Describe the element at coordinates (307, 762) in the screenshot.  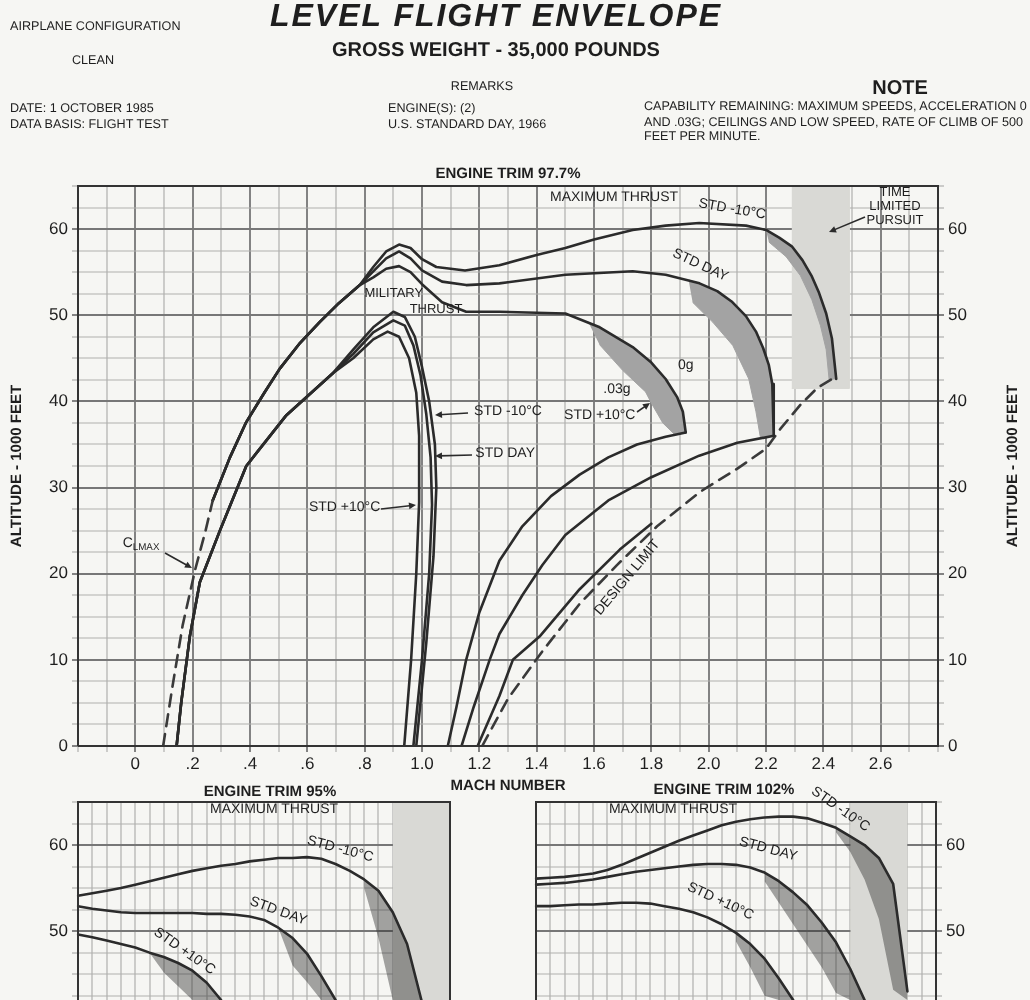
I see `x-tick-label: .6` at that location.